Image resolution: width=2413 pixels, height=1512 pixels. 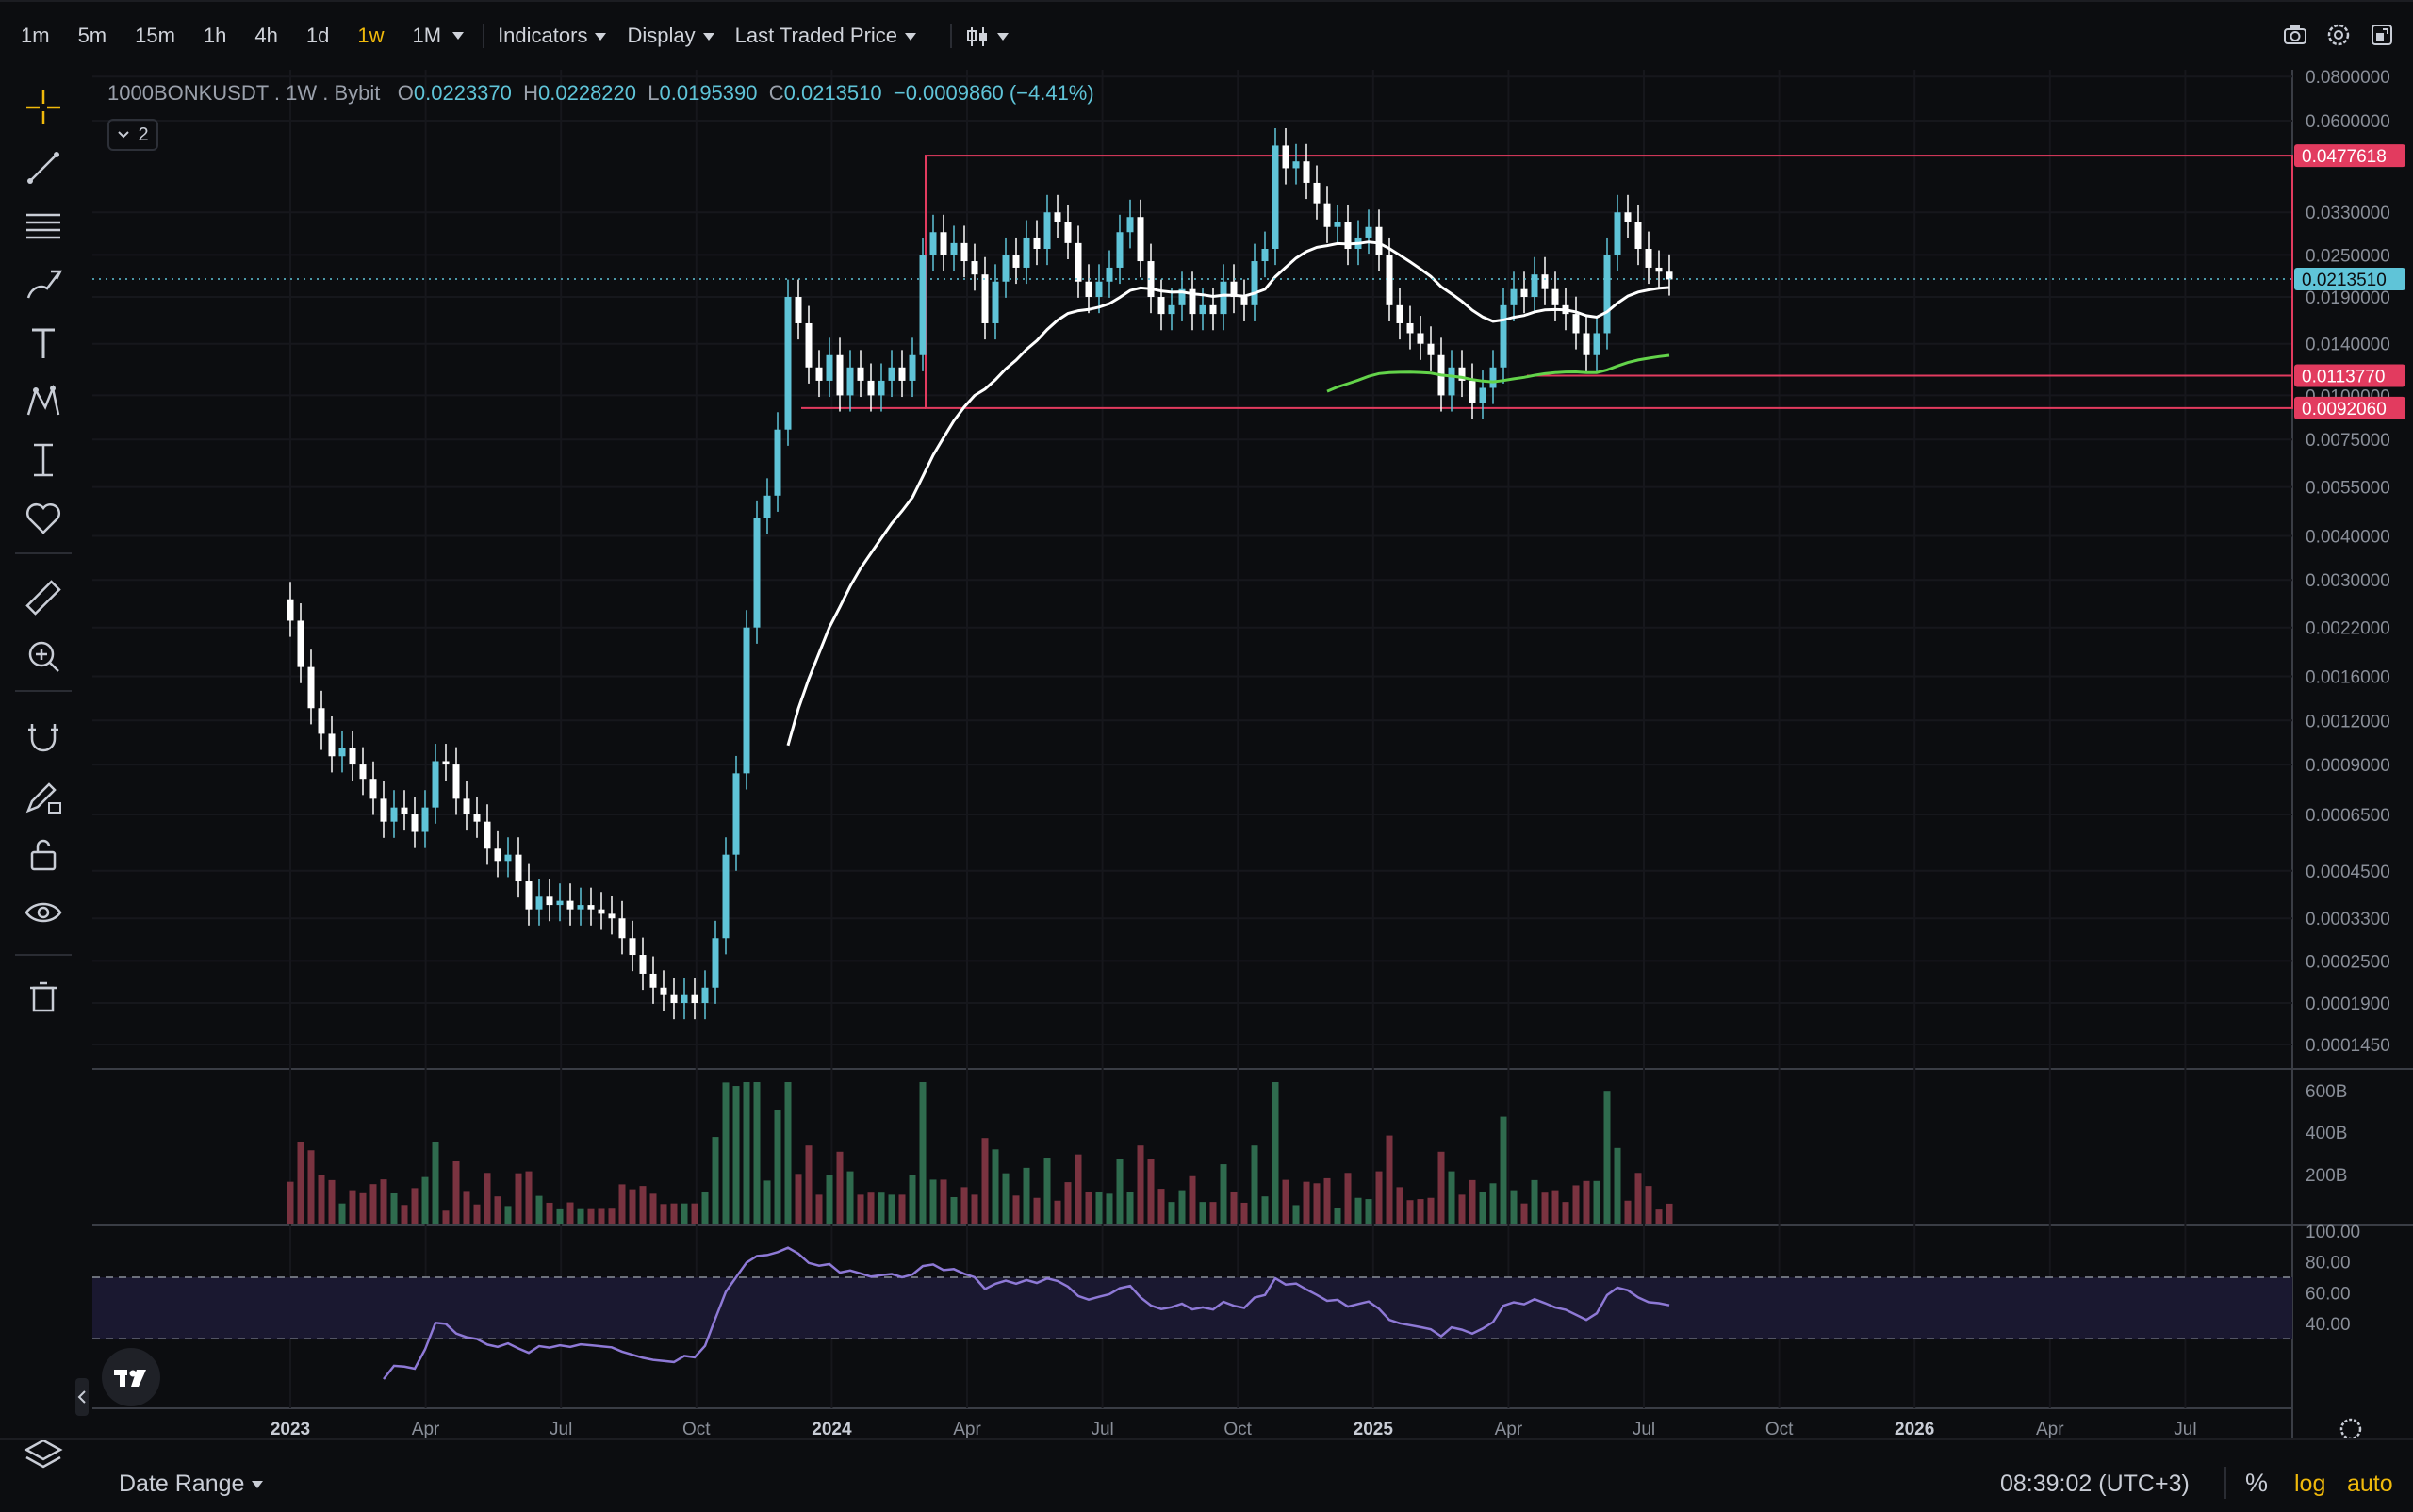 I want to click on log-scale-toggle: log, so click(x=2310, y=1484).